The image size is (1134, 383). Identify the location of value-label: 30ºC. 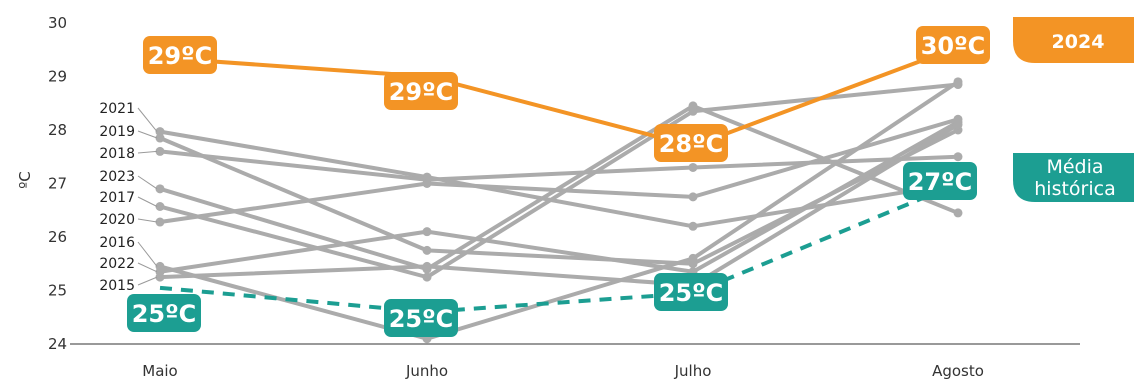
(953, 46).